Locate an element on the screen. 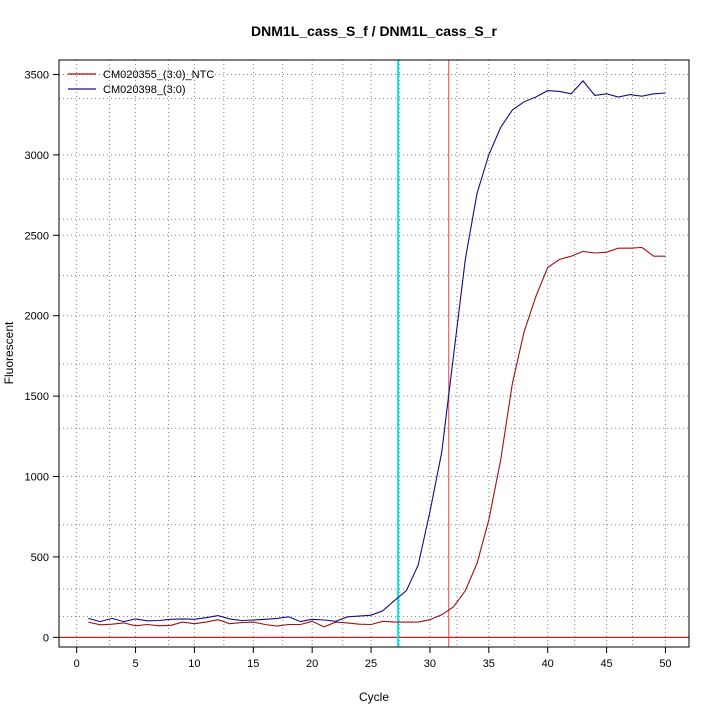  x-tick-label: 10 is located at coordinates (194, 664).